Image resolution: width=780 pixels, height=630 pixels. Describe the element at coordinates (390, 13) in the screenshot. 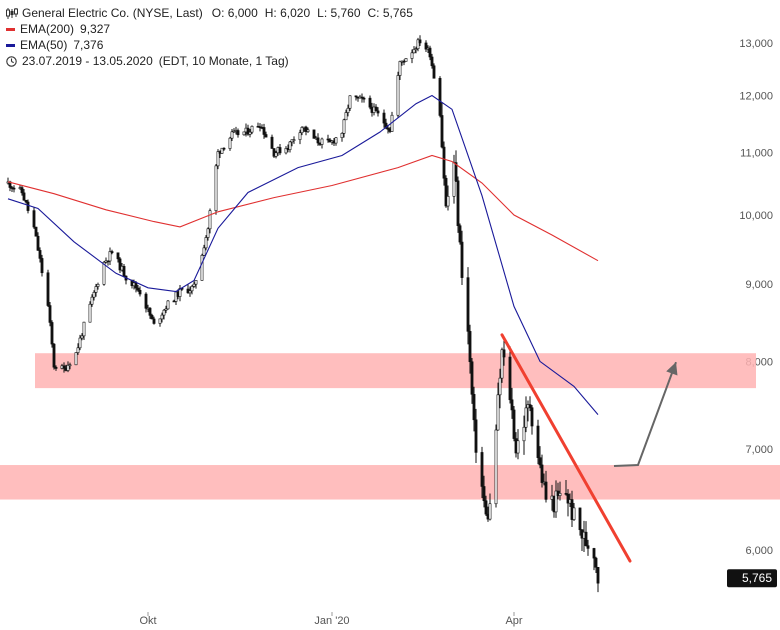

I see `legend-close: C: 5,765` at that location.